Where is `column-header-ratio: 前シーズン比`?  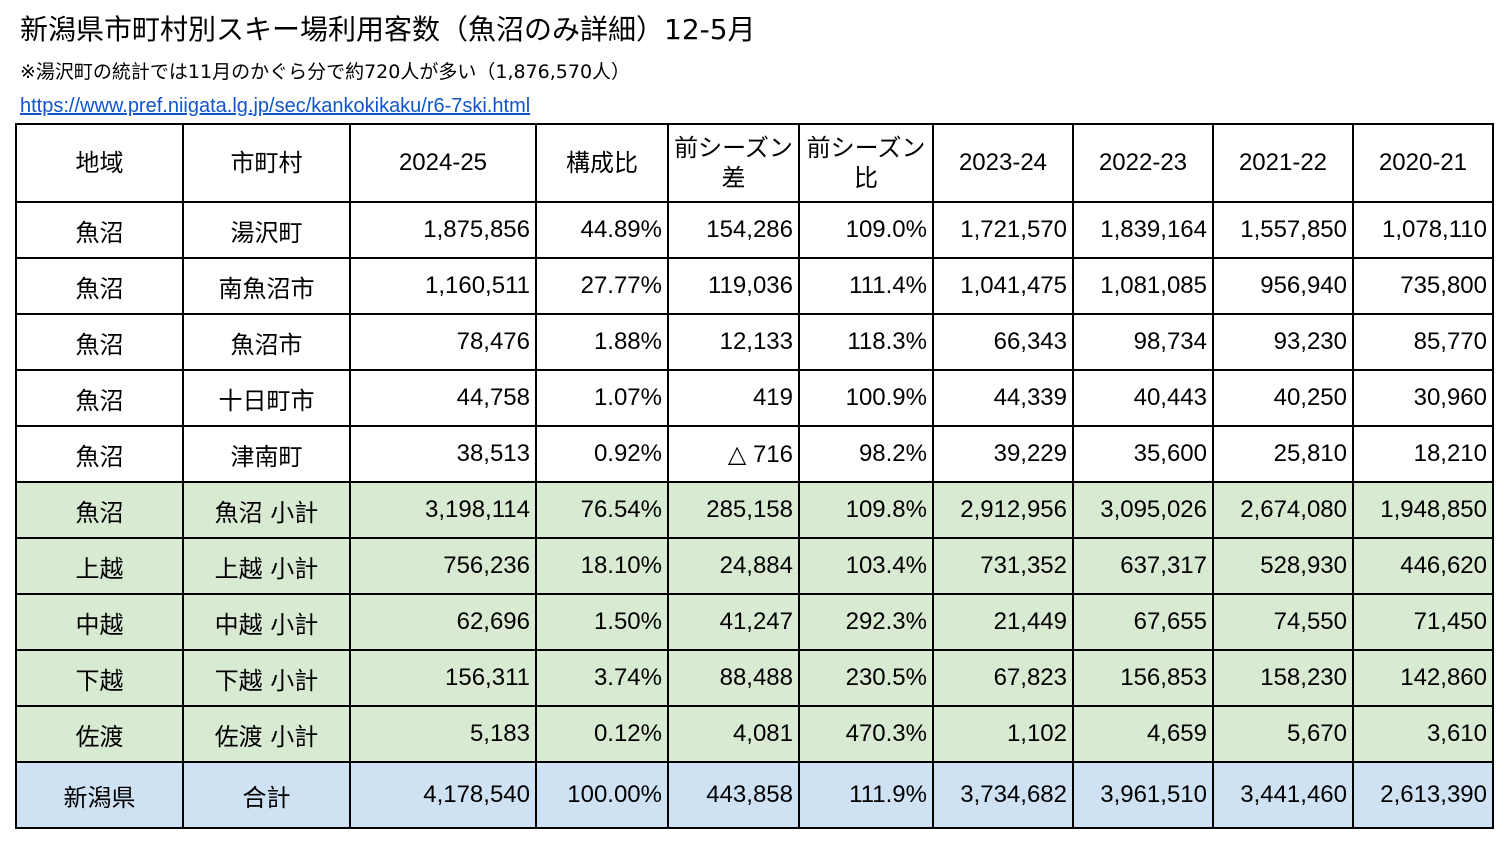 column-header-ratio: 前シーズン比 is located at coordinates (866, 163).